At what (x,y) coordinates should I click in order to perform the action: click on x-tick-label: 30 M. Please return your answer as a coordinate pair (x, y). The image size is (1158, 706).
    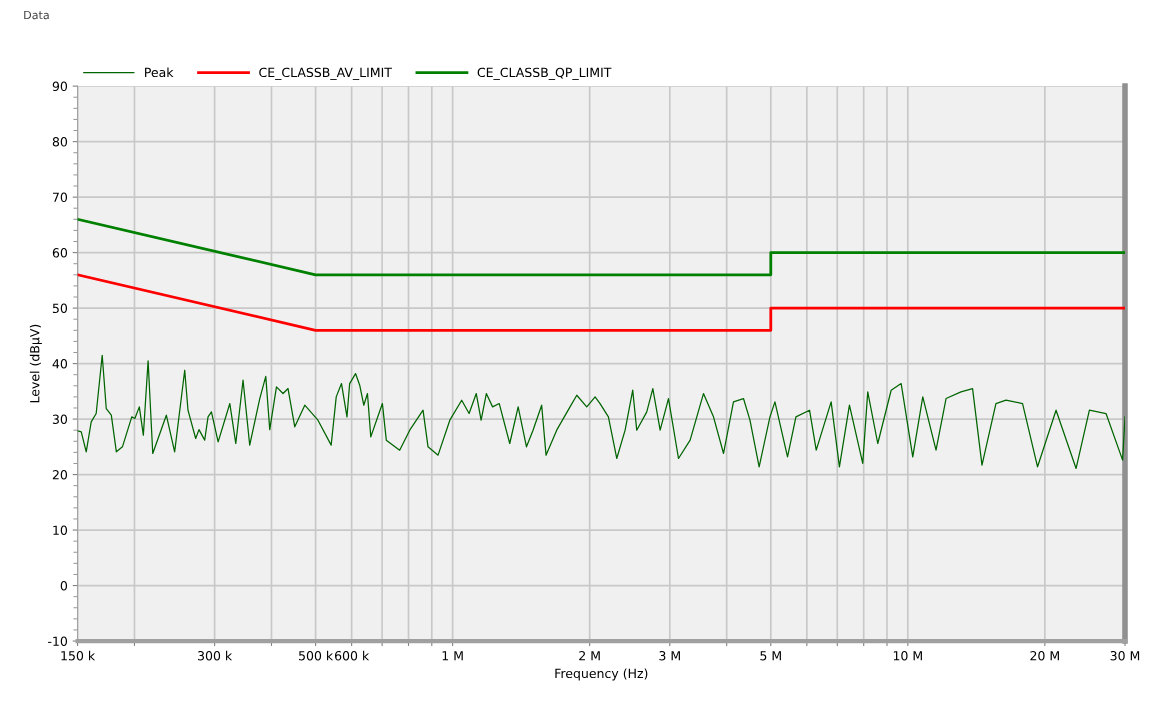
    Looking at the image, I should click on (1125, 655).